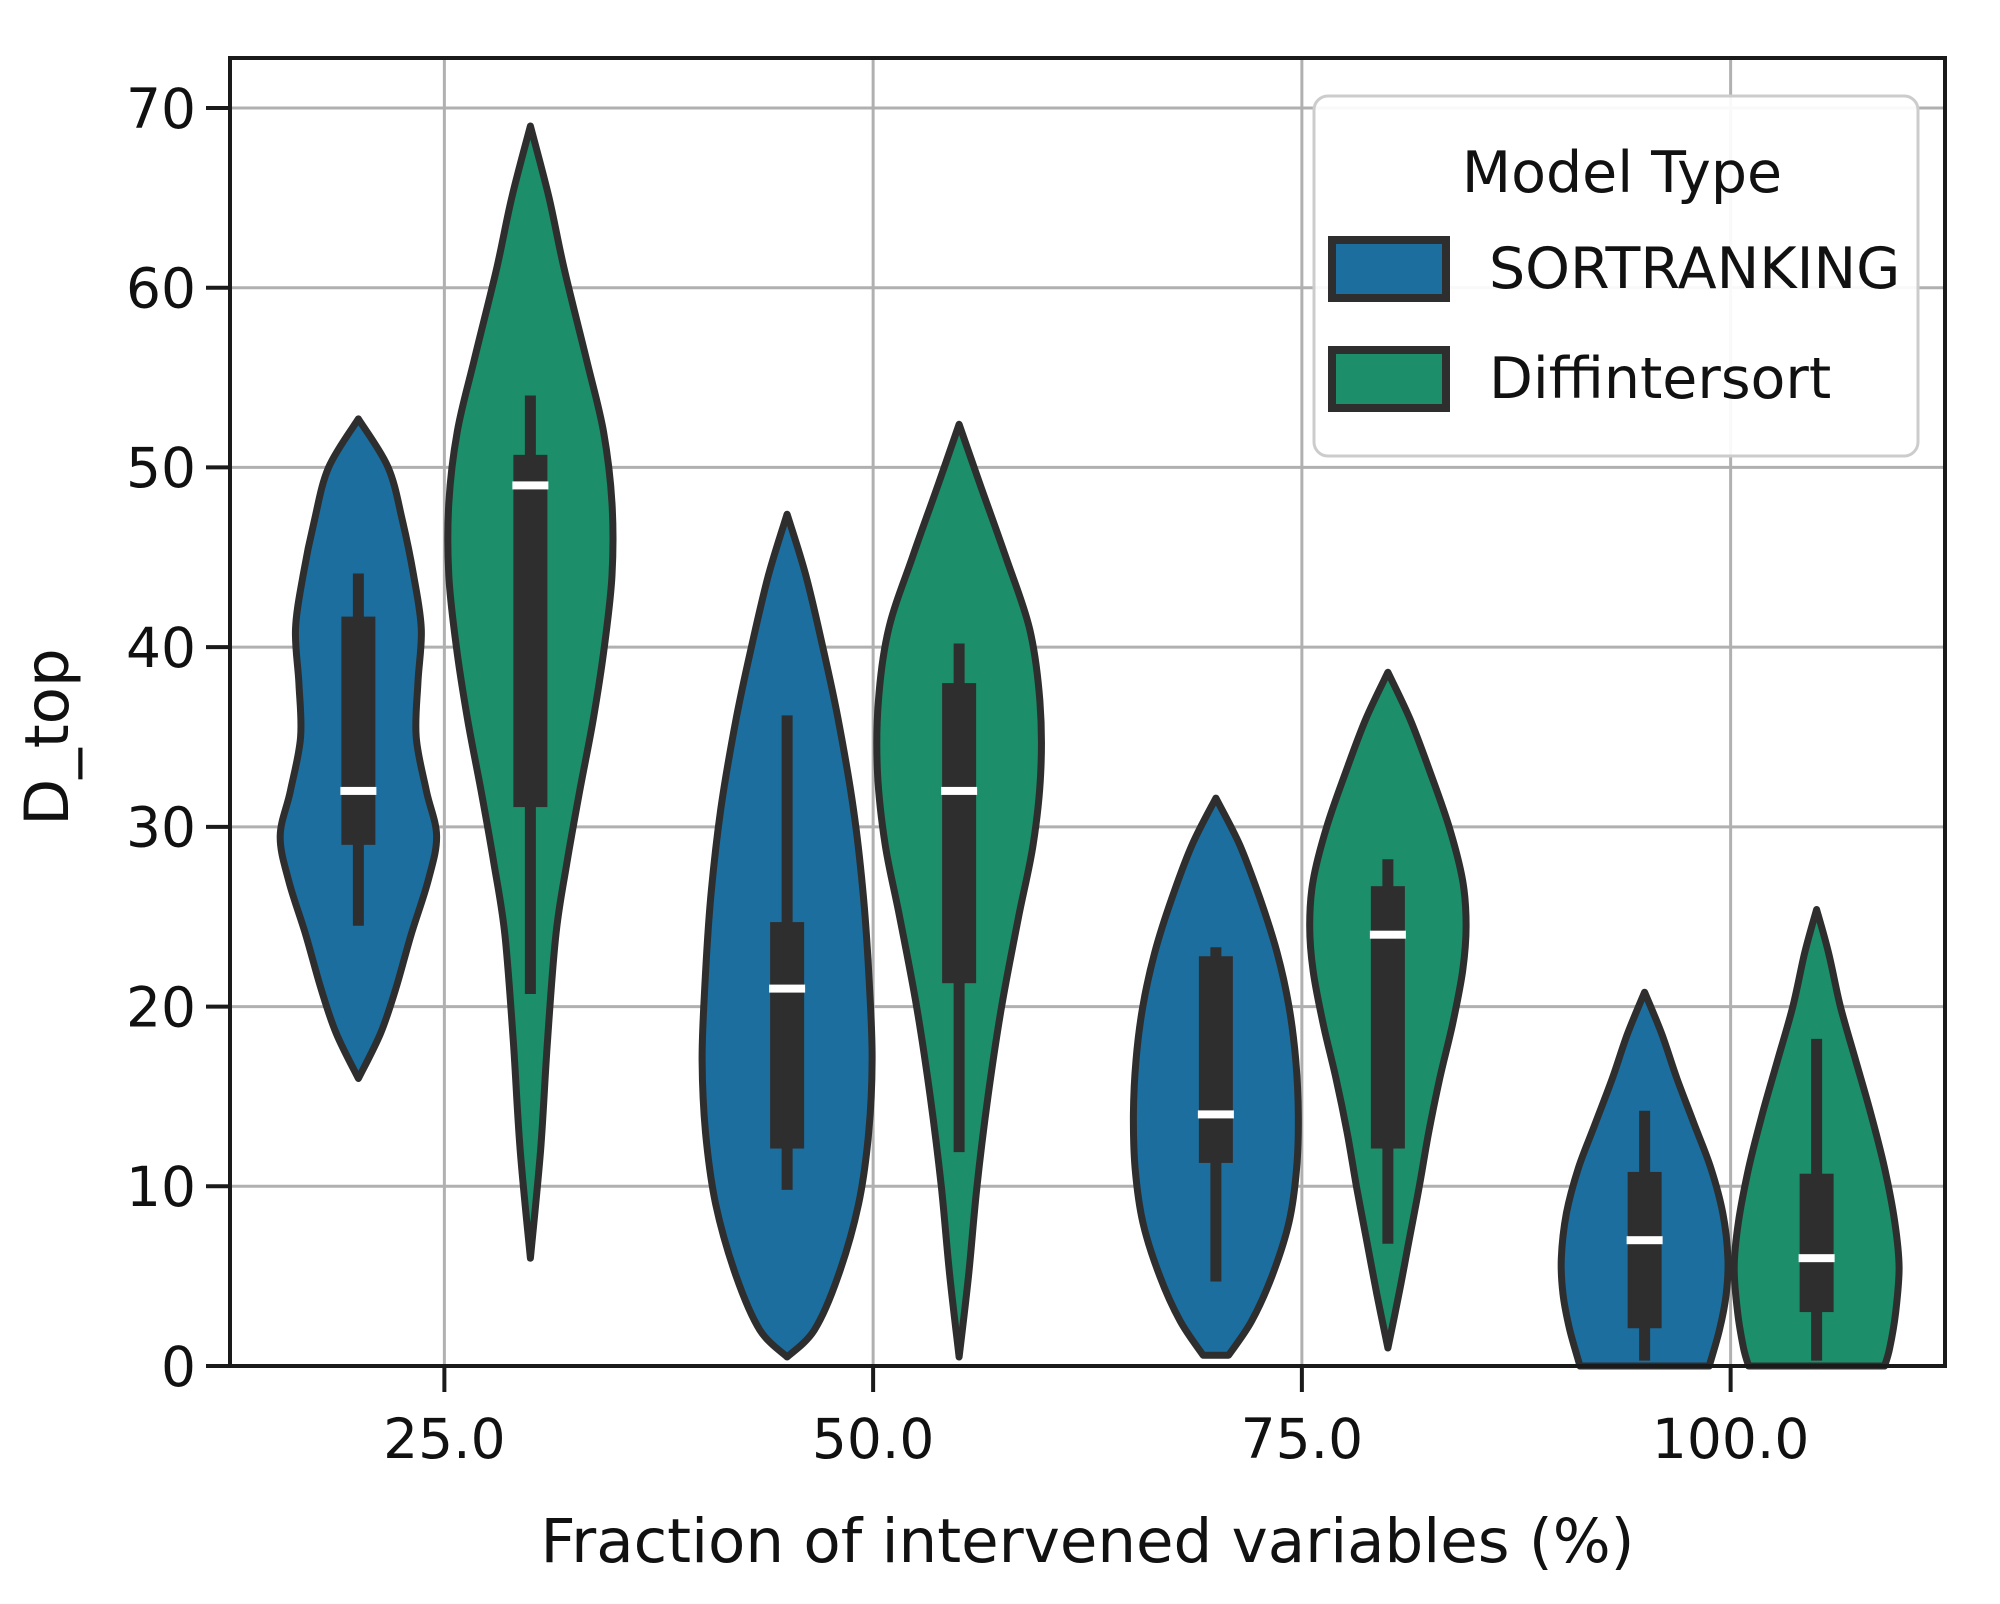 The height and width of the screenshot is (1604, 2000). I want to click on legend, so click(1616, 276).